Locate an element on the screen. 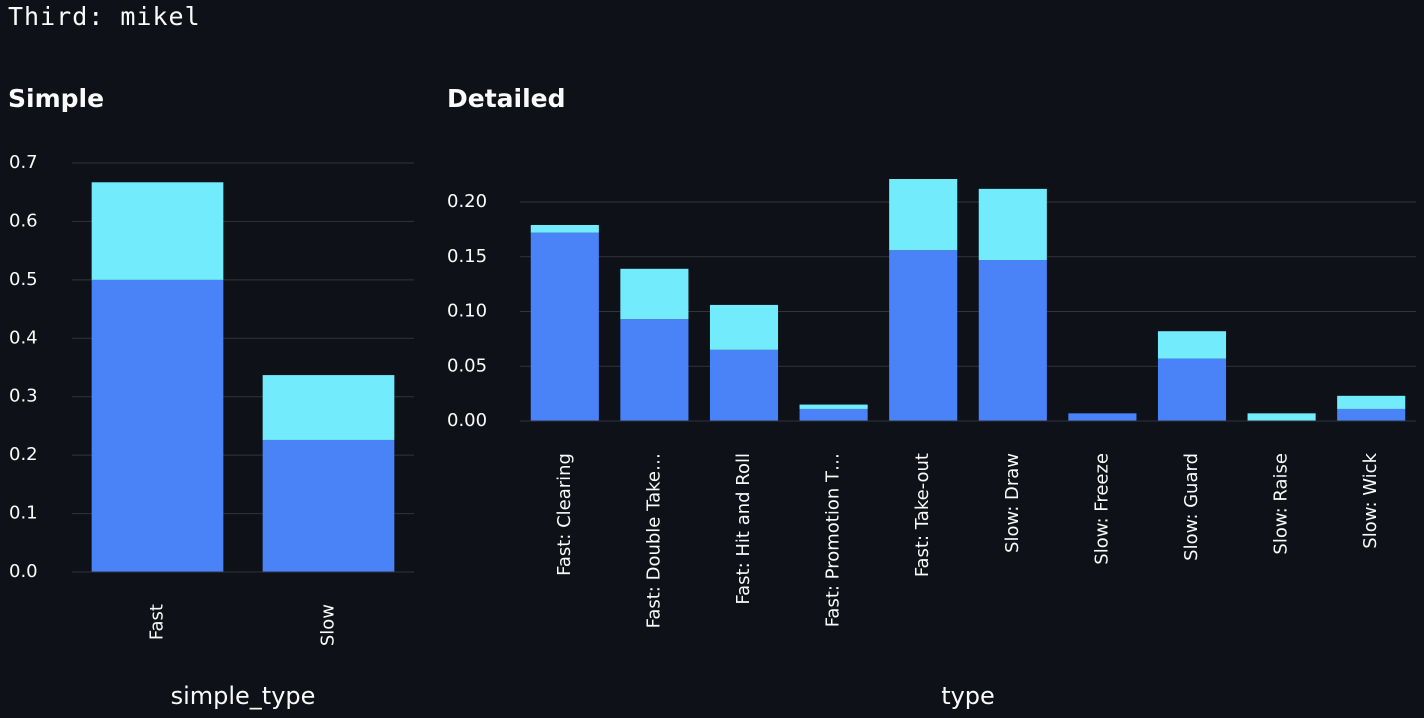 Image resolution: width=1424 pixels, height=718 pixels. y-tick-label: 0.2 is located at coordinates (23, 454).